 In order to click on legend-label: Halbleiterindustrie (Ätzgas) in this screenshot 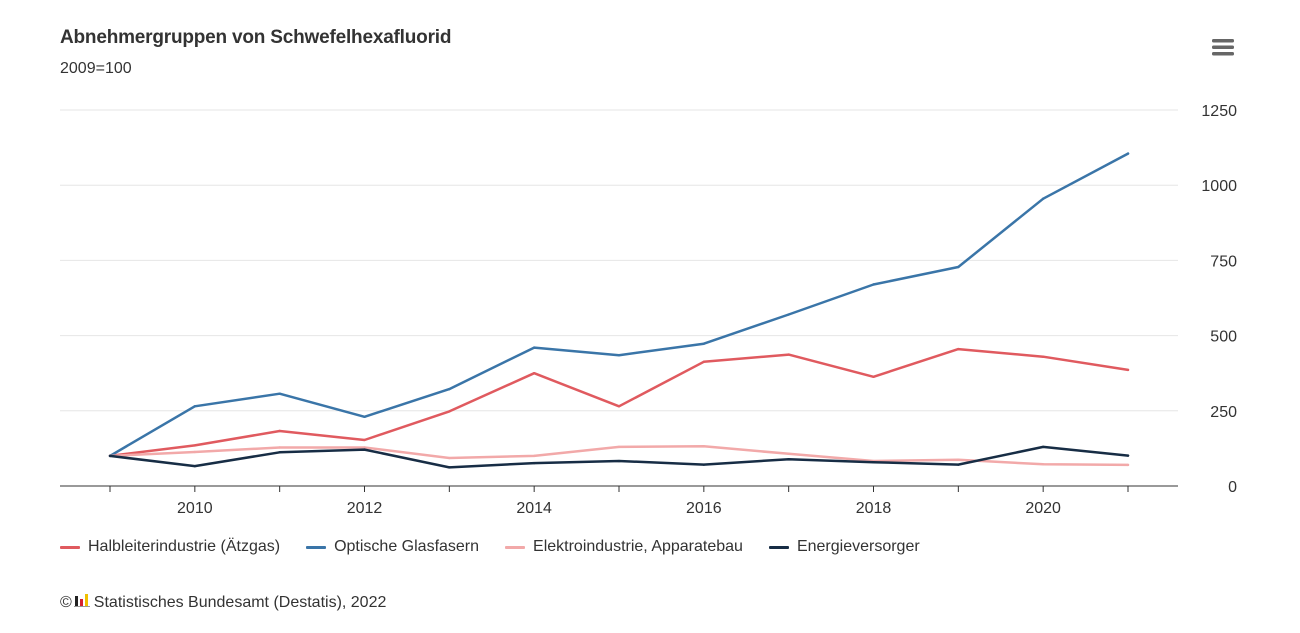, I will do `click(184, 546)`.